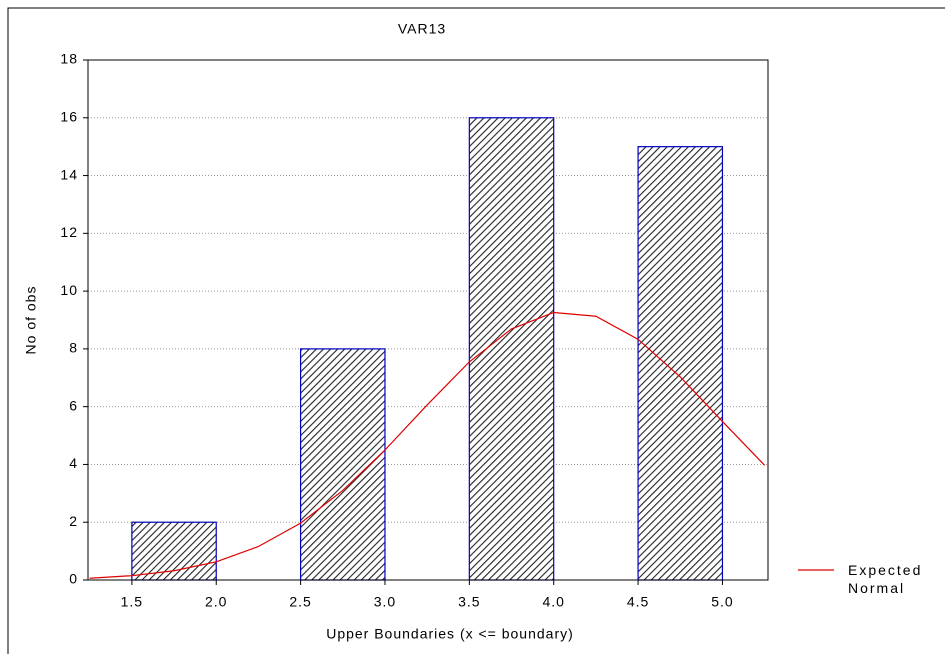  I want to click on x-tick-label: 2.5, so click(300, 602).